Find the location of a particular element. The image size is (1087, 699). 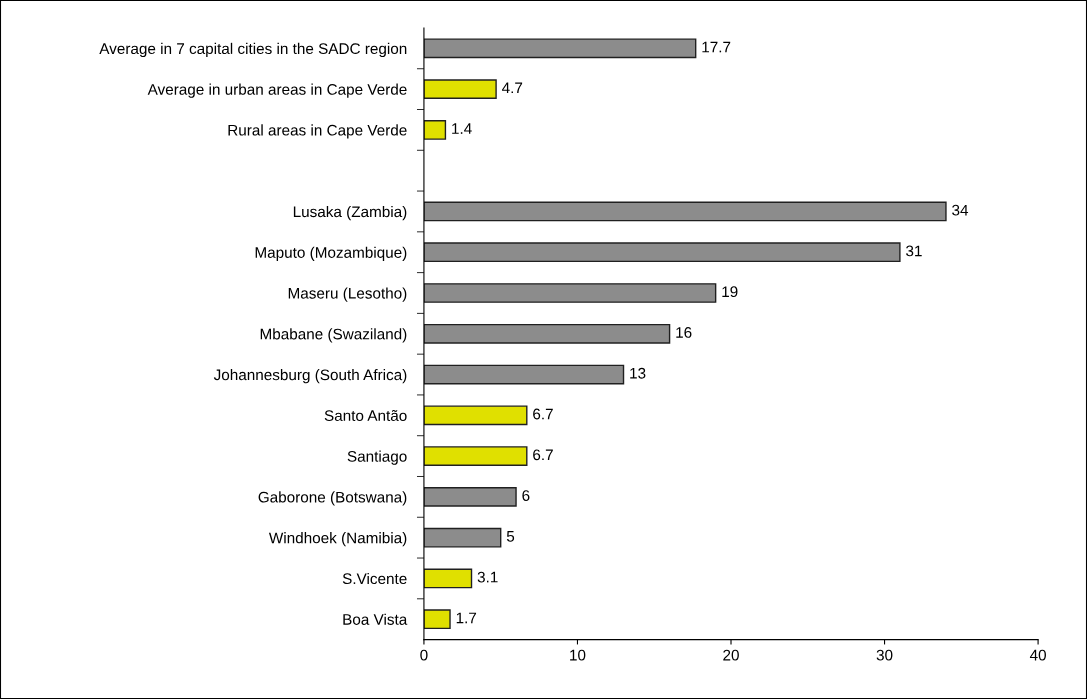

data-label: 1.4 is located at coordinates (462, 128).